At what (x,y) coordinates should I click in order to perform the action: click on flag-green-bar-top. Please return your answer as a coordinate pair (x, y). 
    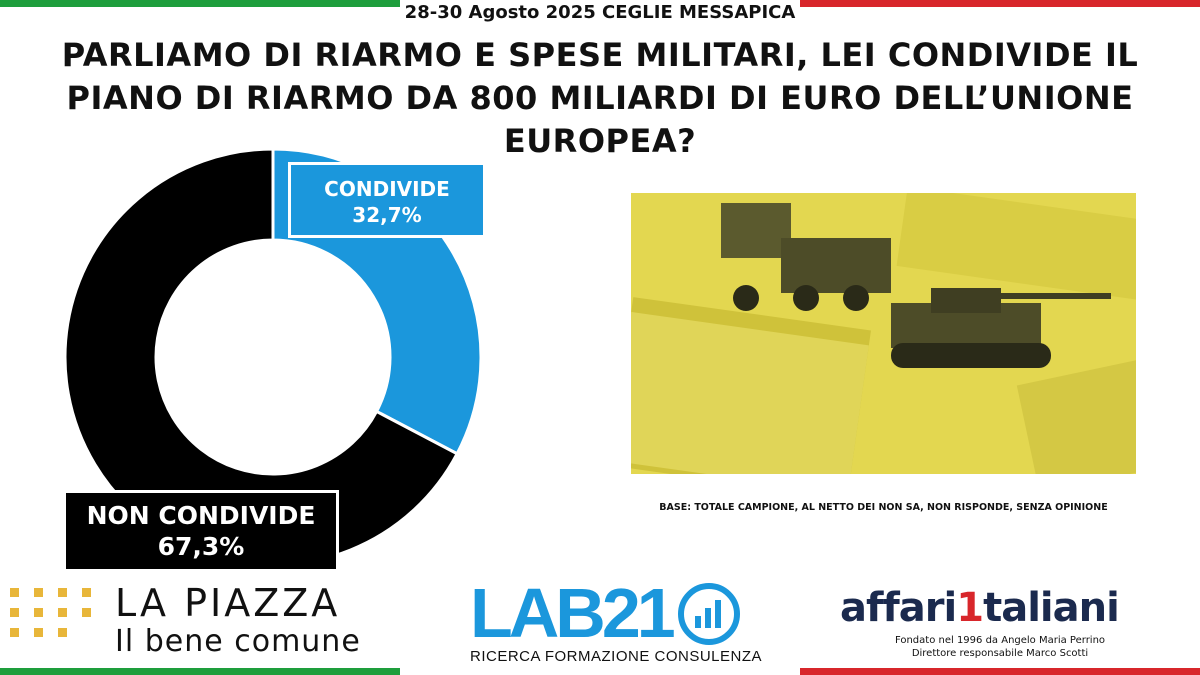
    Looking at the image, I should click on (200, 3).